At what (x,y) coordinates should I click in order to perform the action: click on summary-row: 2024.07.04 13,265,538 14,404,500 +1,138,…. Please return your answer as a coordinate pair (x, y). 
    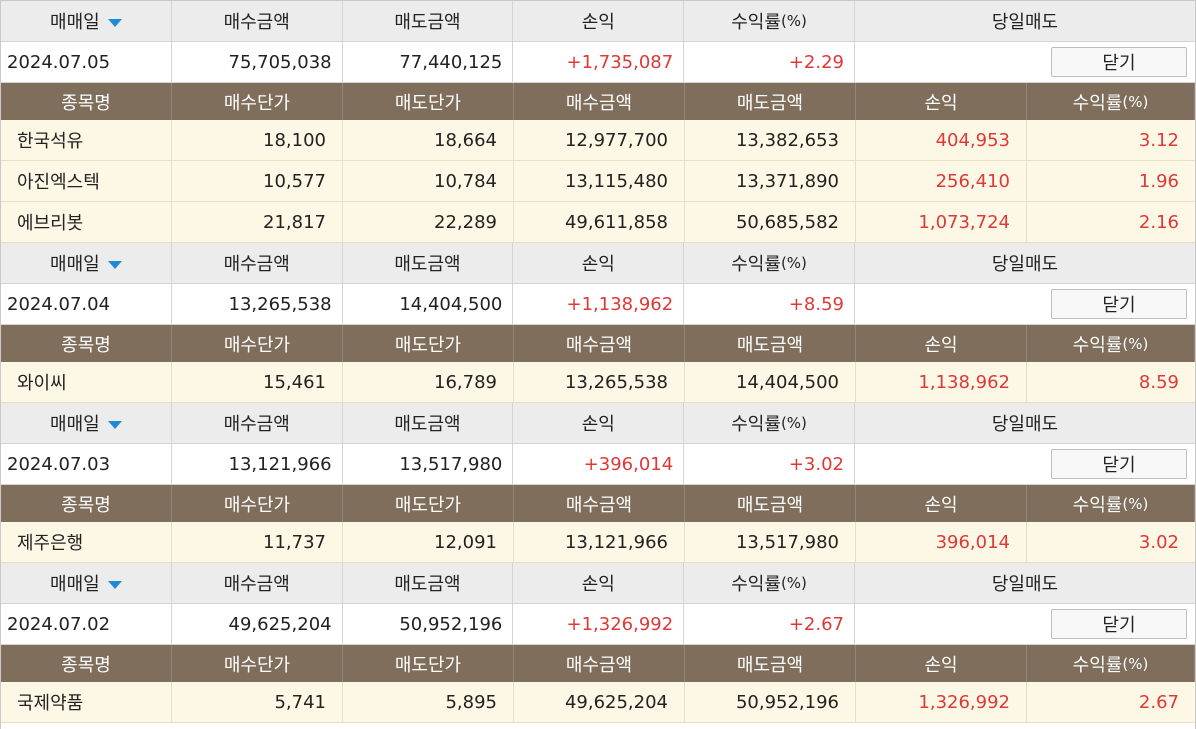
    Looking at the image, I should click on (598, 304).